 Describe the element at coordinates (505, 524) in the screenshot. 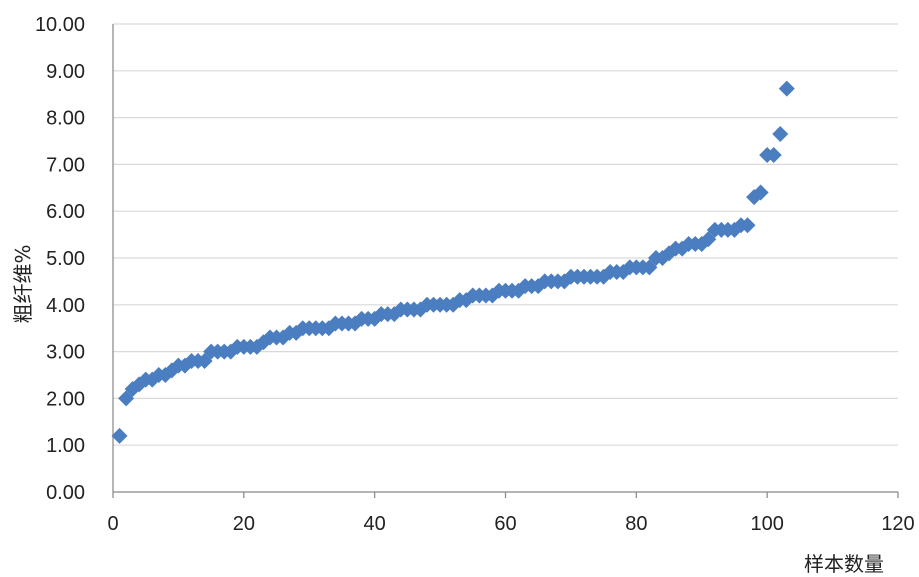

I see `x-tick-label: 60` at that location.